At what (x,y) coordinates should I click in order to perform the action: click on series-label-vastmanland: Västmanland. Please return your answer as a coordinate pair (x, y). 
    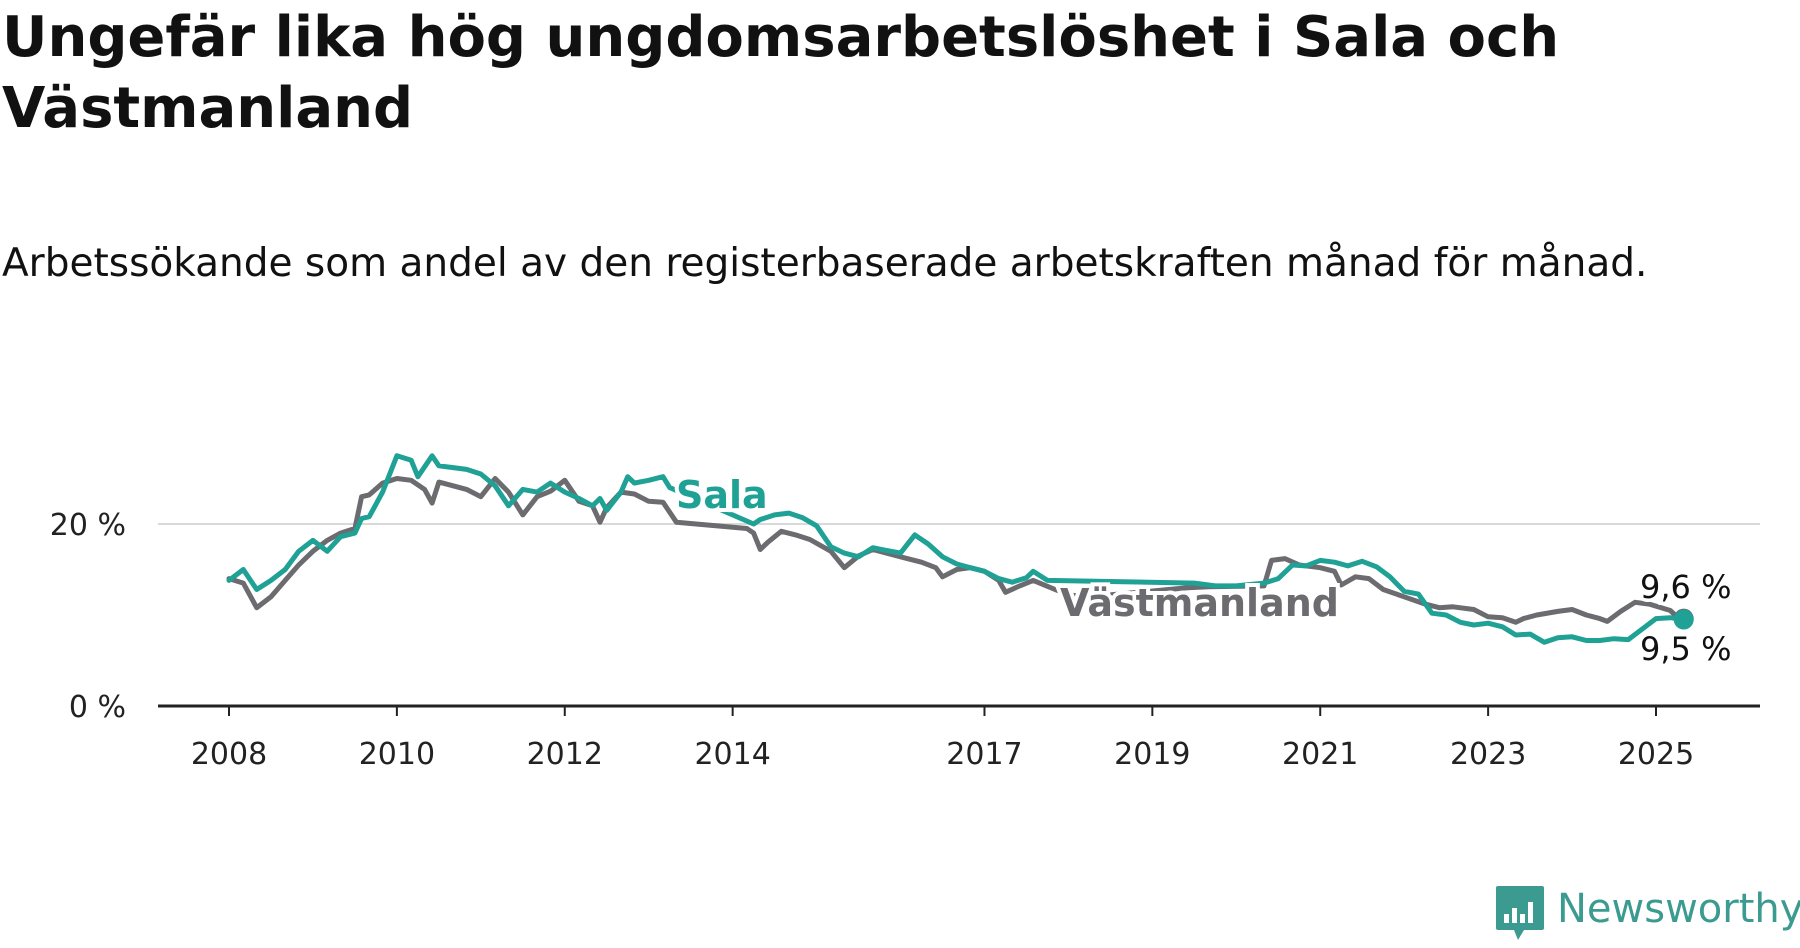
    Looking at the image, I should click on (1199, 603).